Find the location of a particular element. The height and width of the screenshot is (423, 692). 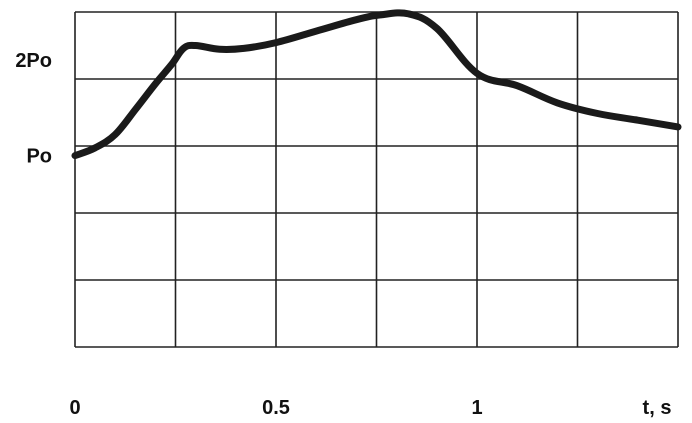

y-tick-label: 2Po is located at coordinates (33, 61).